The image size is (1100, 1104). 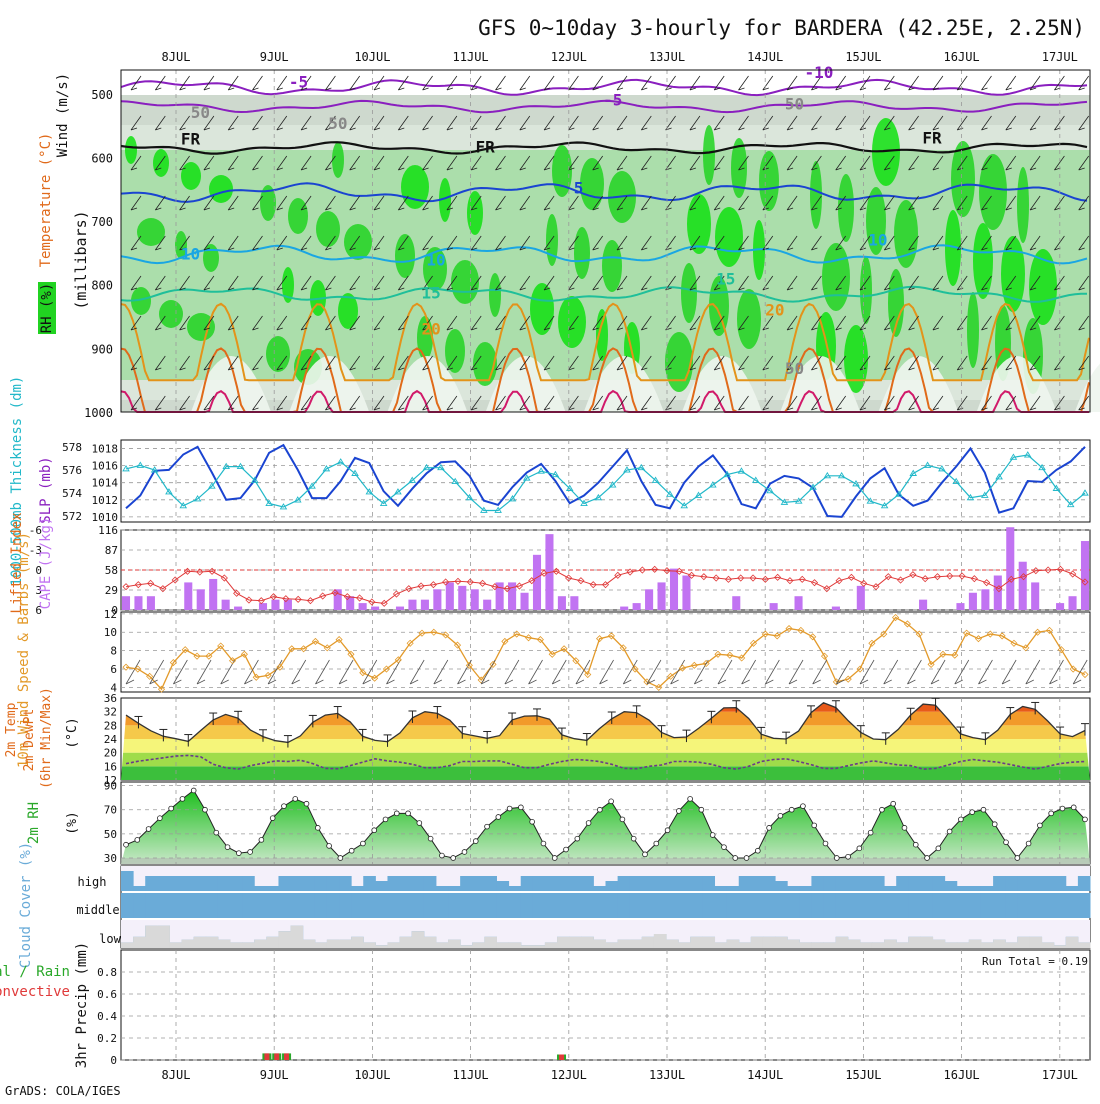 What do you see at coordinates (114, 610) in the screenshot?
I see `cape-tick: 0` at bounding box center [114, 610].